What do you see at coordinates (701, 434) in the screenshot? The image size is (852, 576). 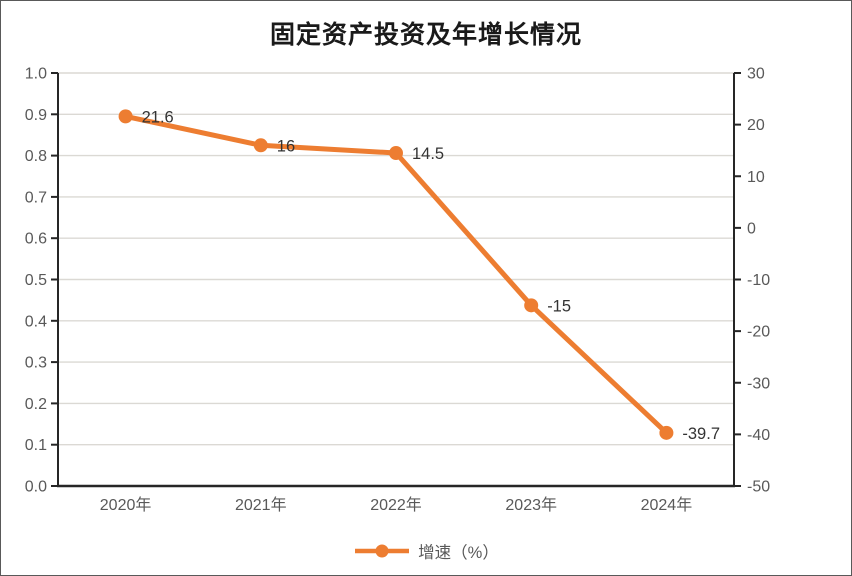 I see `data-point-label: -39.7` at bounding box center [701, 434].